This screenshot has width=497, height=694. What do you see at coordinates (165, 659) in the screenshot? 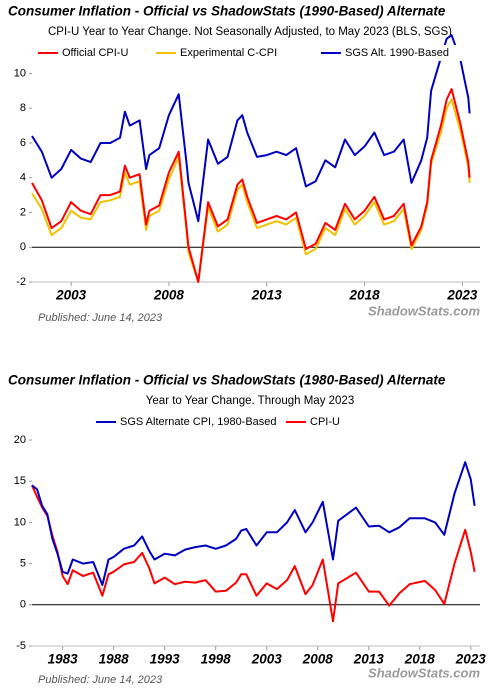
I see `x-tick-label: 1993` at bounding box center [165, 659].